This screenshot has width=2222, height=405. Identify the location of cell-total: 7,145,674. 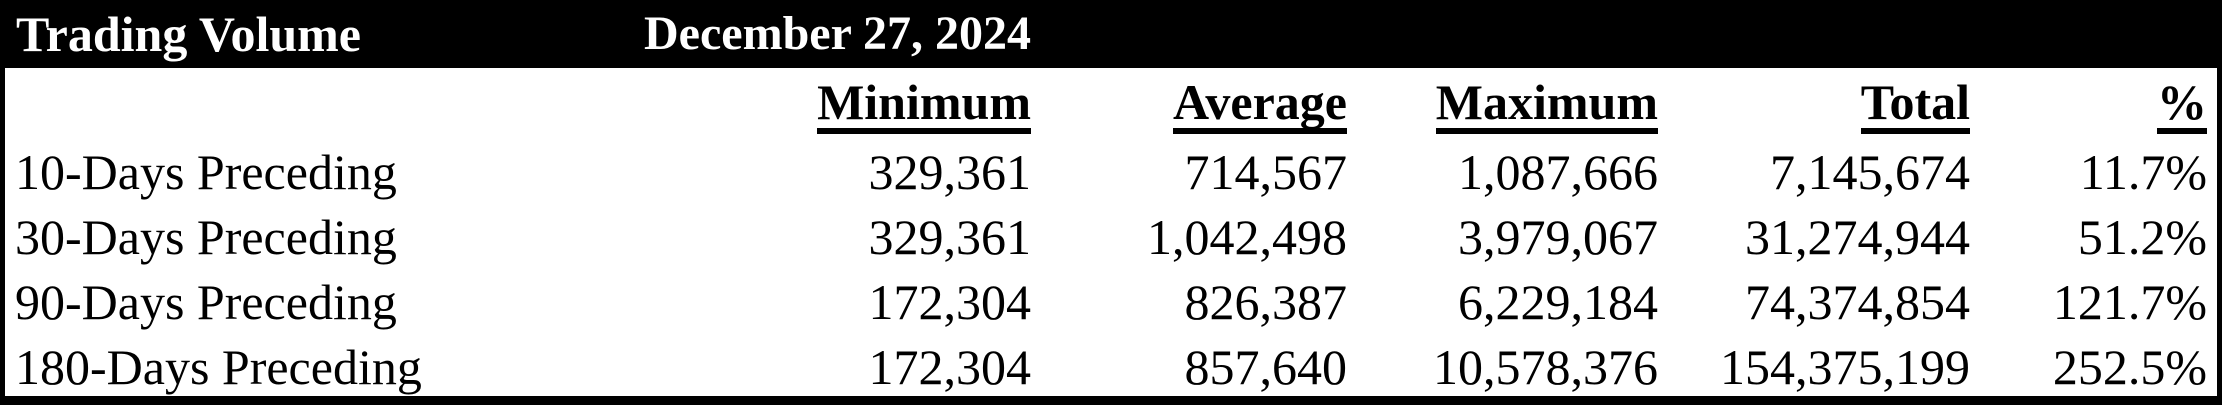
(1870, 172).